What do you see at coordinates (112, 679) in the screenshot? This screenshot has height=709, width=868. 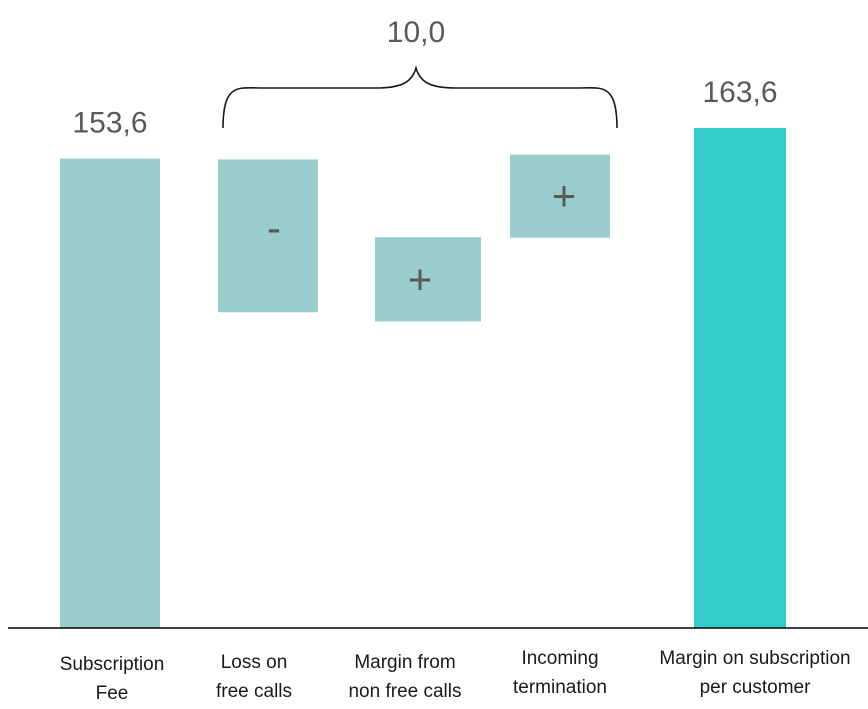 I see `category-label: Subscription Fee` at bounding box center [112, 679].